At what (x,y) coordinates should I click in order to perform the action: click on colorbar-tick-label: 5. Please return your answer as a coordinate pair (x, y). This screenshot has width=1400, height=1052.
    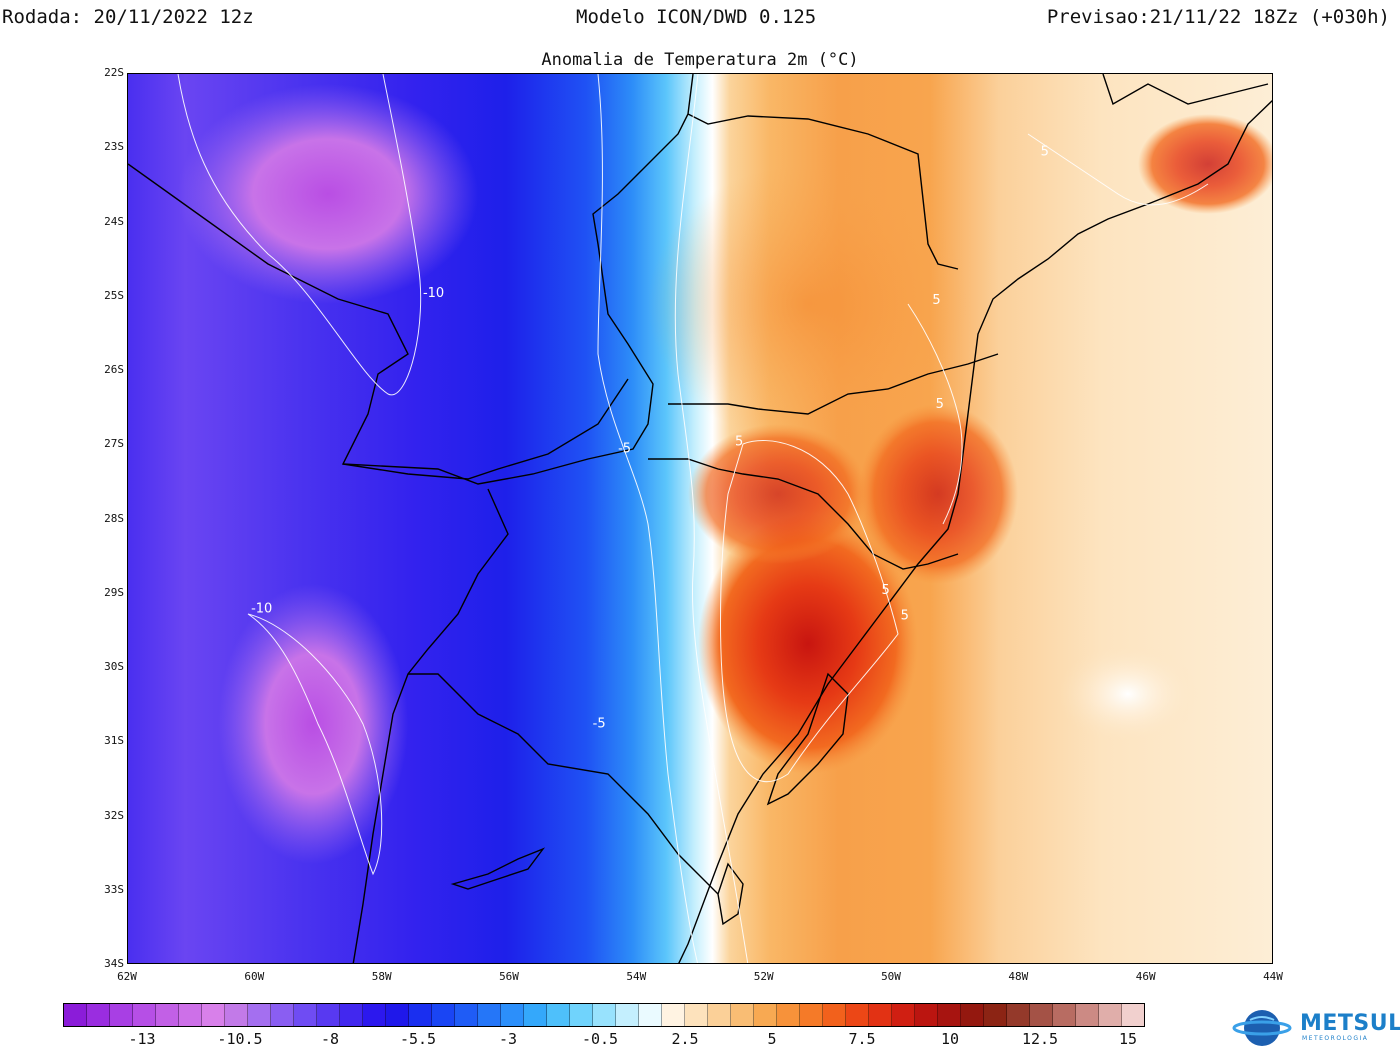
    Looking at the image, I should click on (772, 1039).